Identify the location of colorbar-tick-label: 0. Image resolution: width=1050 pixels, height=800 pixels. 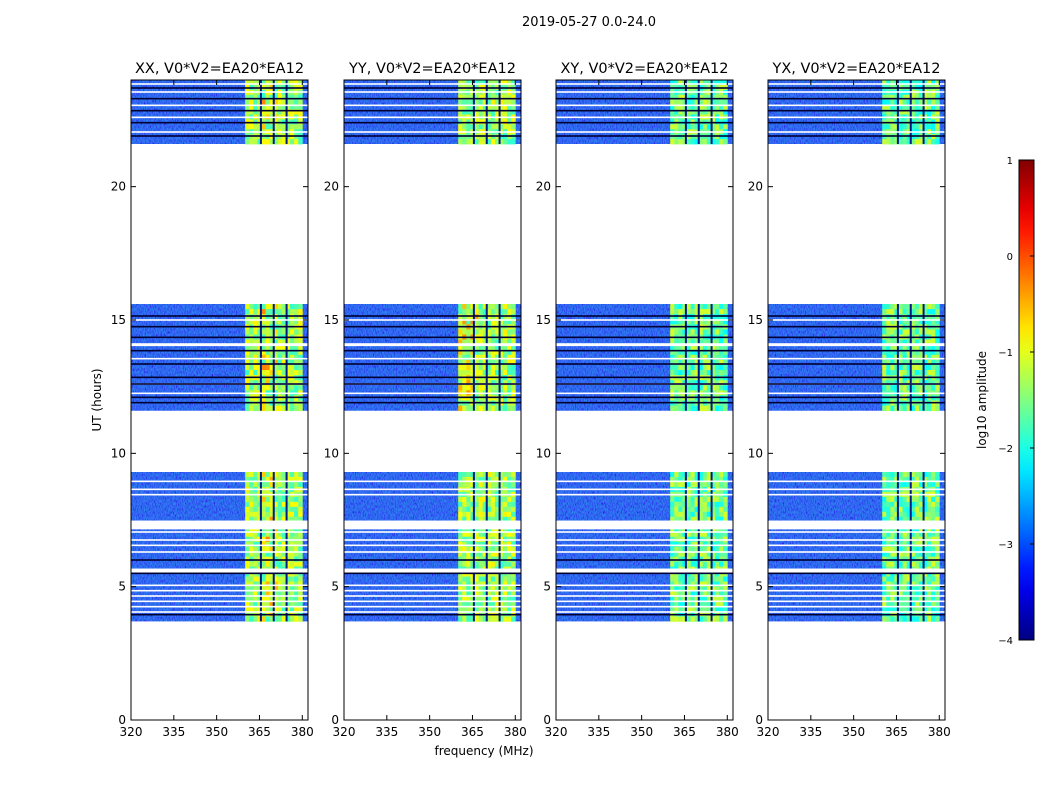
(1010, 257).